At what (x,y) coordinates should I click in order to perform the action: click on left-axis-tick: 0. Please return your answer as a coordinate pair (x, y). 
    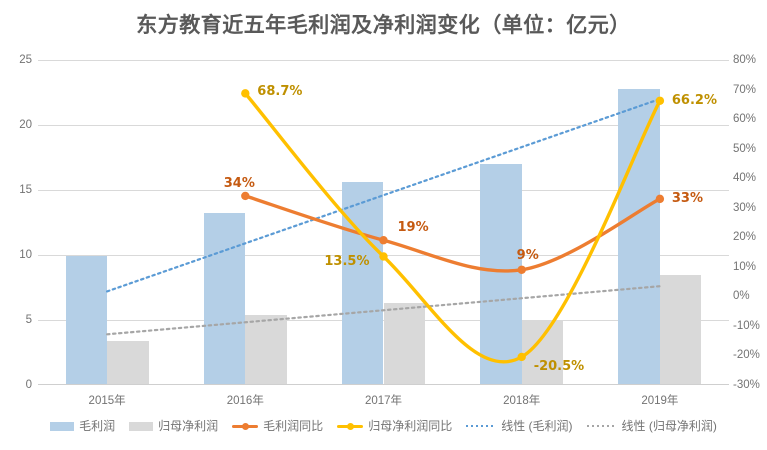
    Looking at the image, I should click on (28, 385).